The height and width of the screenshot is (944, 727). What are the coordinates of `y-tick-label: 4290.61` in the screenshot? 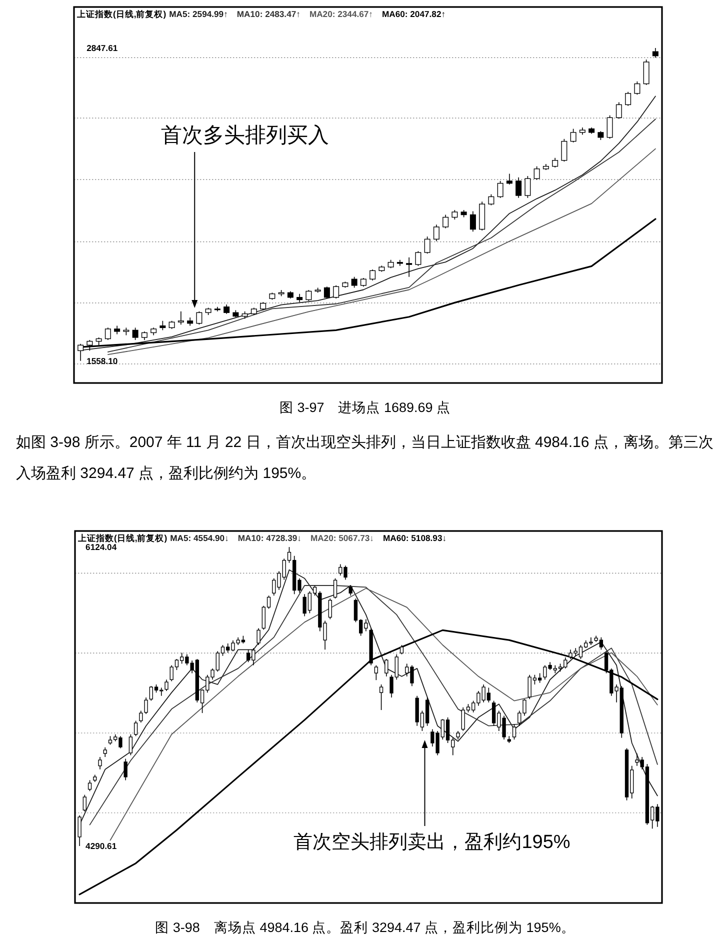 It's located at (101, 845).